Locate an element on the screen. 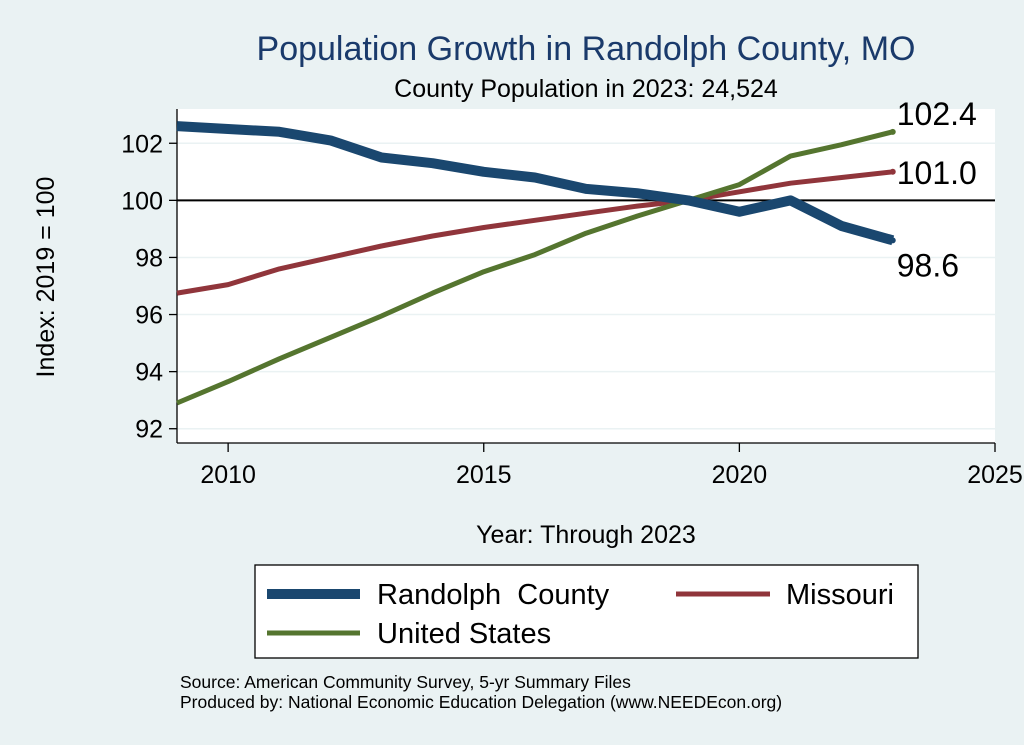 The height and width of the screenshot is (745, 1024). series-line-missouri is located at coordinates (535, 232).